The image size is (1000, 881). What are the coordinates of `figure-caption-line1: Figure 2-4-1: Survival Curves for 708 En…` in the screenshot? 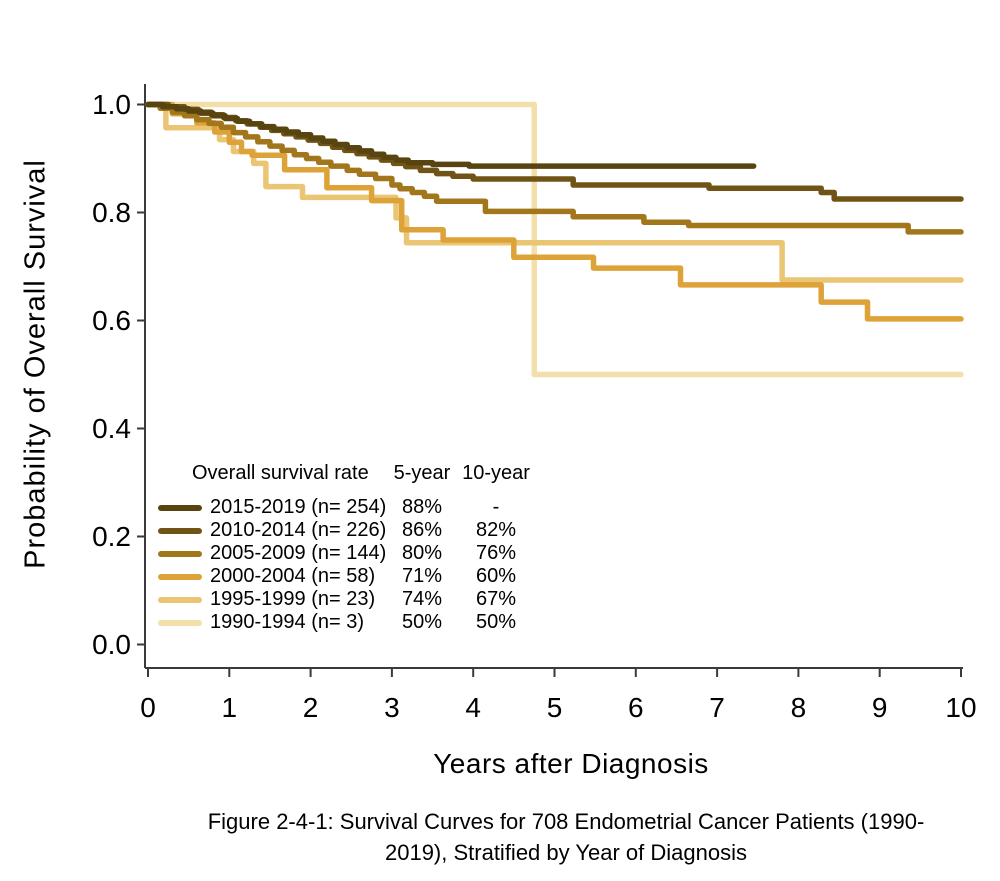 It's located at (566, 821).